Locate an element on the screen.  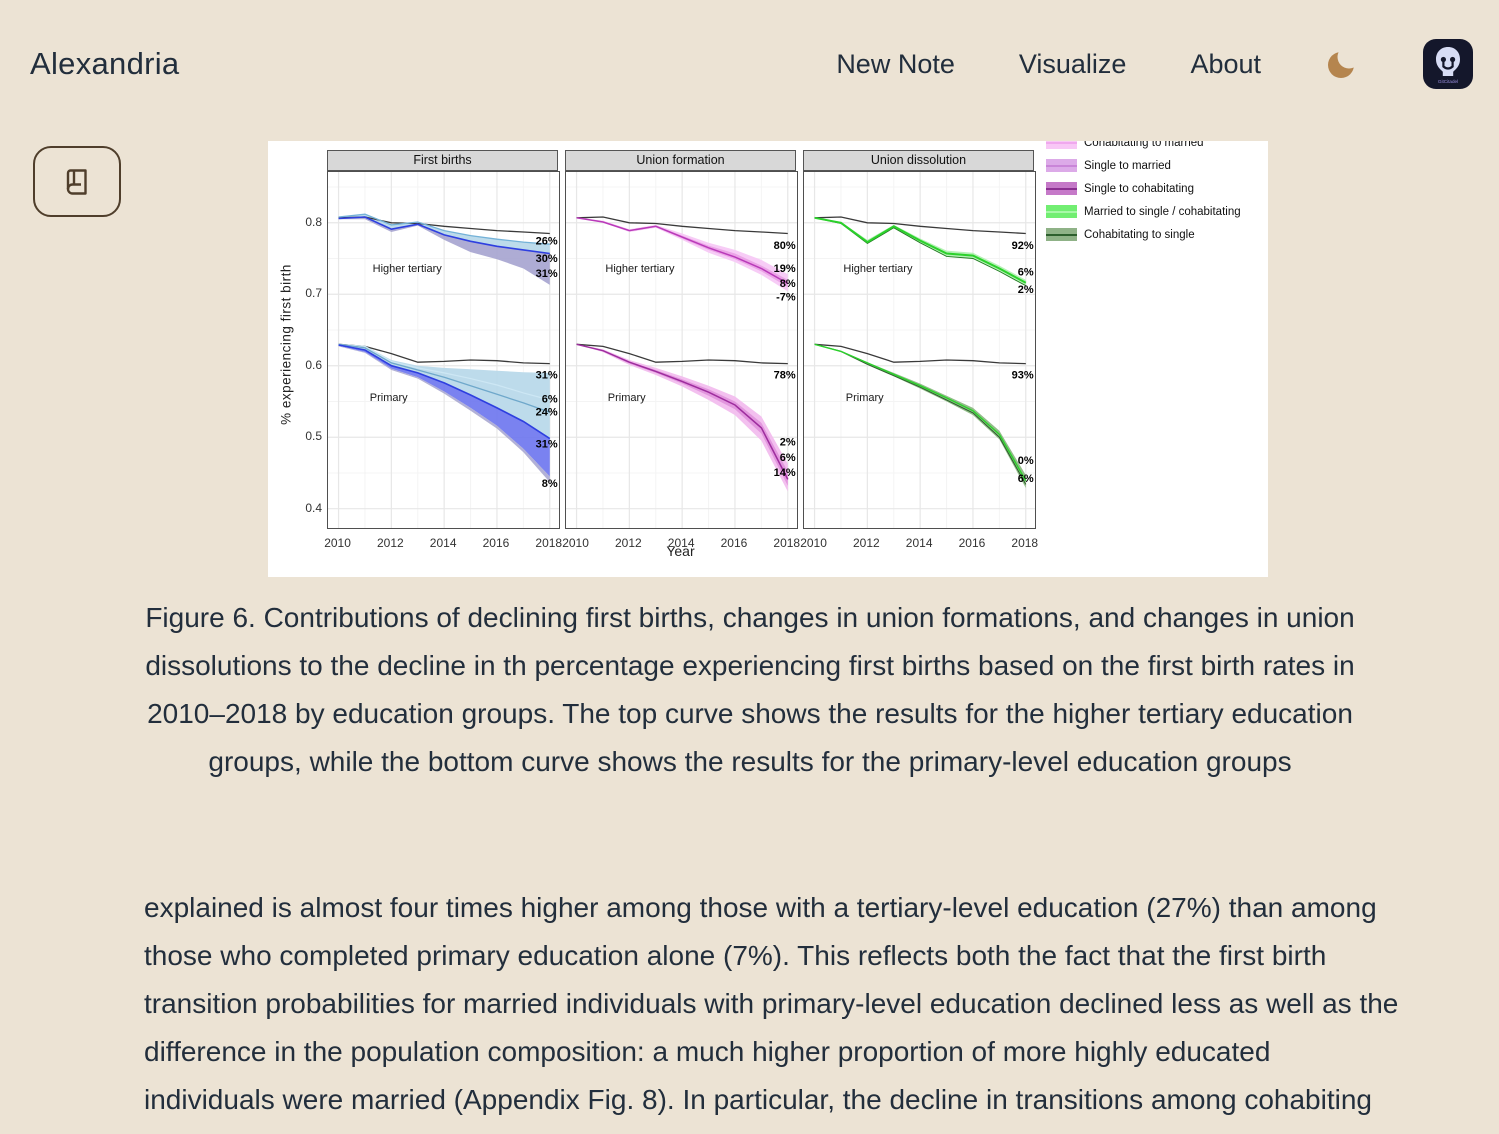
svg-text: -7% is located at coordinates (786, 297).